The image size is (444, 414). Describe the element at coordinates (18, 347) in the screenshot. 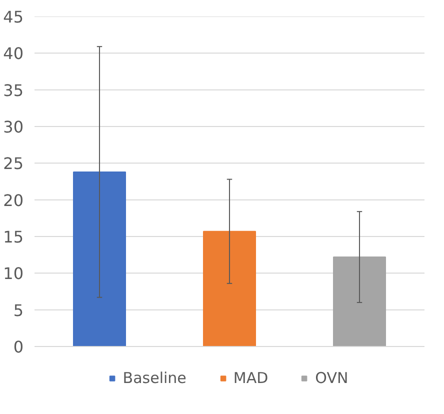

I see `y-tick-label: 0` at that location.